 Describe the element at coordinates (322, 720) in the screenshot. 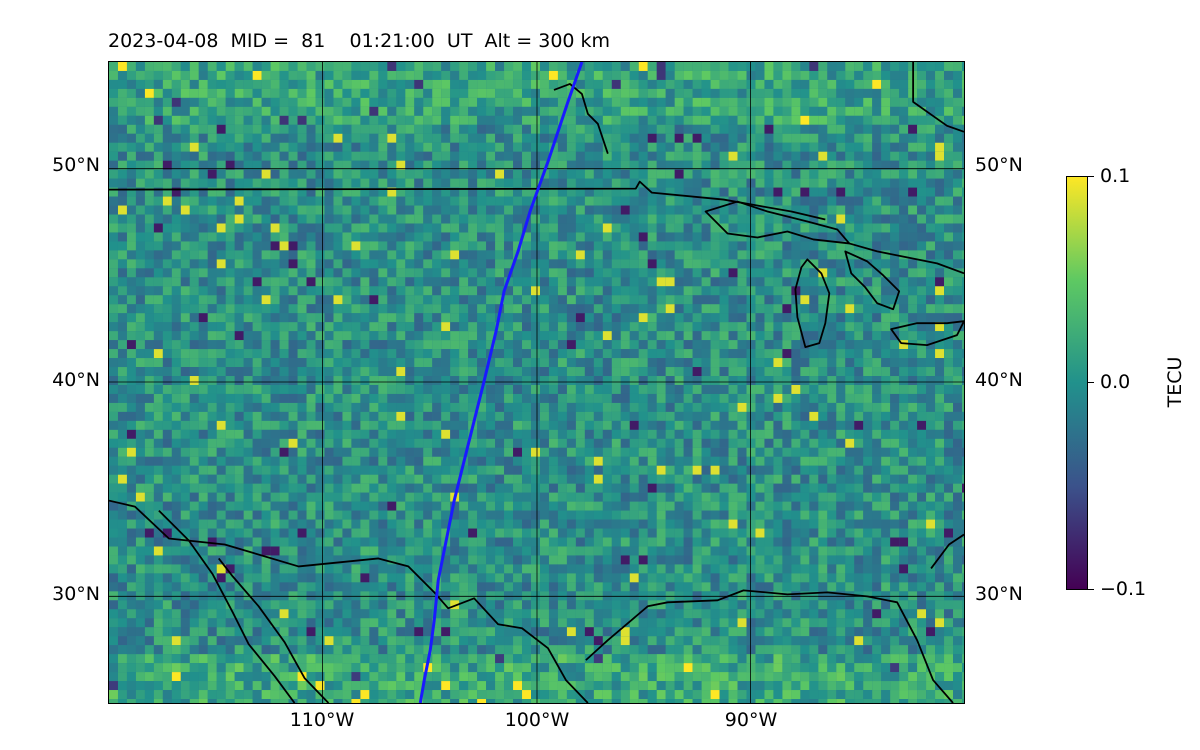

I see `lon-label-110w: 110°W` at that location.